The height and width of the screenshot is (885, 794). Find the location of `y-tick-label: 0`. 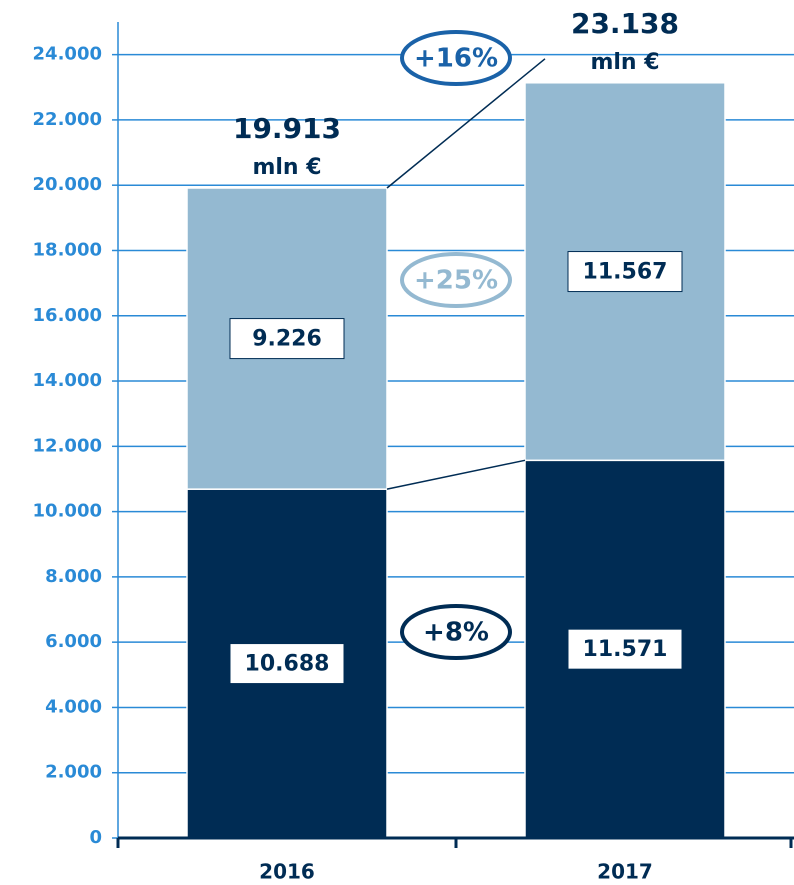

y-tick-label: 0 is located at coordinates (95, 837).